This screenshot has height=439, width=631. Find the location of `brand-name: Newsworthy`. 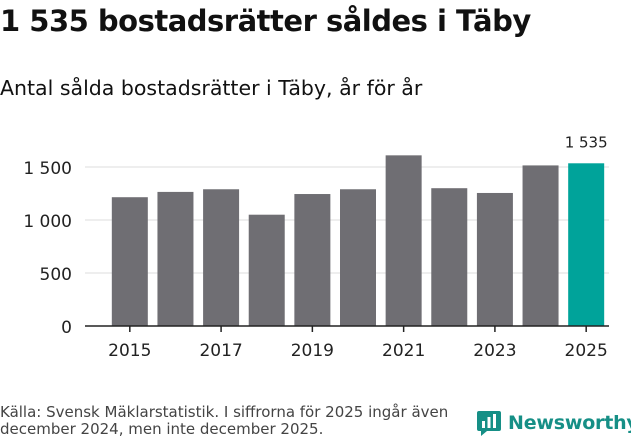

brand-name: Newsworthy is located at coordinates (569, 423).